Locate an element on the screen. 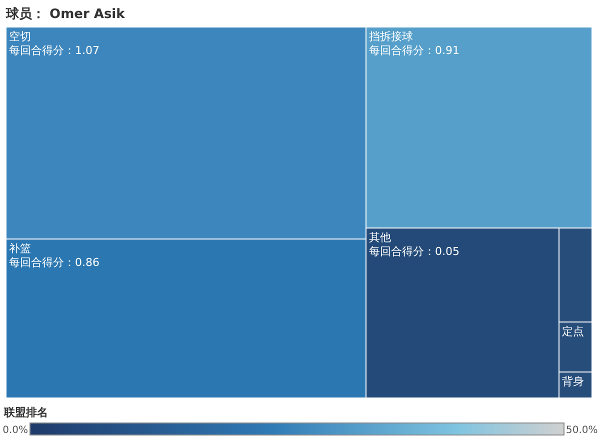  category-label: 空切 is located at coordinates (20, 36).